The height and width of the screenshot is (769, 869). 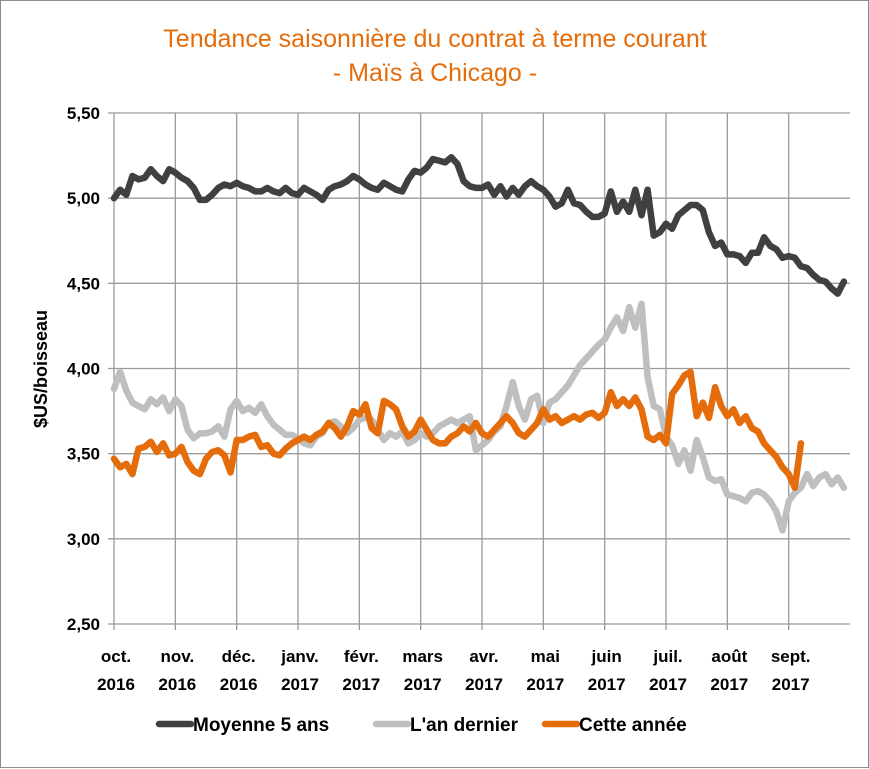 What do you see at coordinates (729, 656) in the screenshot?
I see `x-tick-month: août` at bounding box center [729, 656].